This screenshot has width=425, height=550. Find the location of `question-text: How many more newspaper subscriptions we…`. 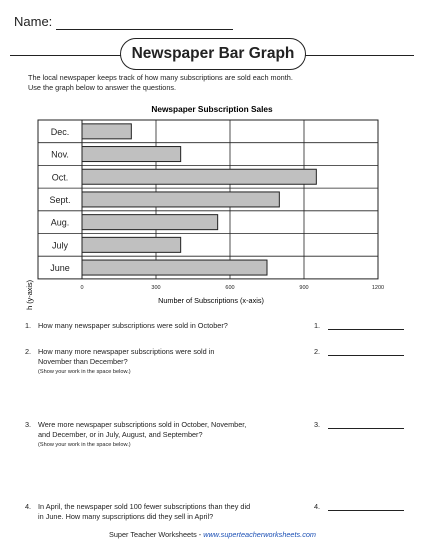

question-text: How many more newspaper subscriptions we… is located at coordinates (170, 362).